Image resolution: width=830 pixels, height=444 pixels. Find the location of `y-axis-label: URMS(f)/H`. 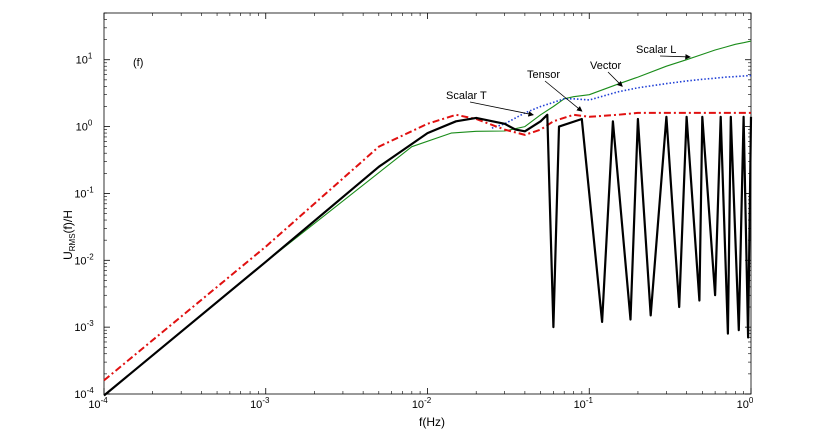

y-axis-label: URMS(f)/H is located at coordinates (69, 235).